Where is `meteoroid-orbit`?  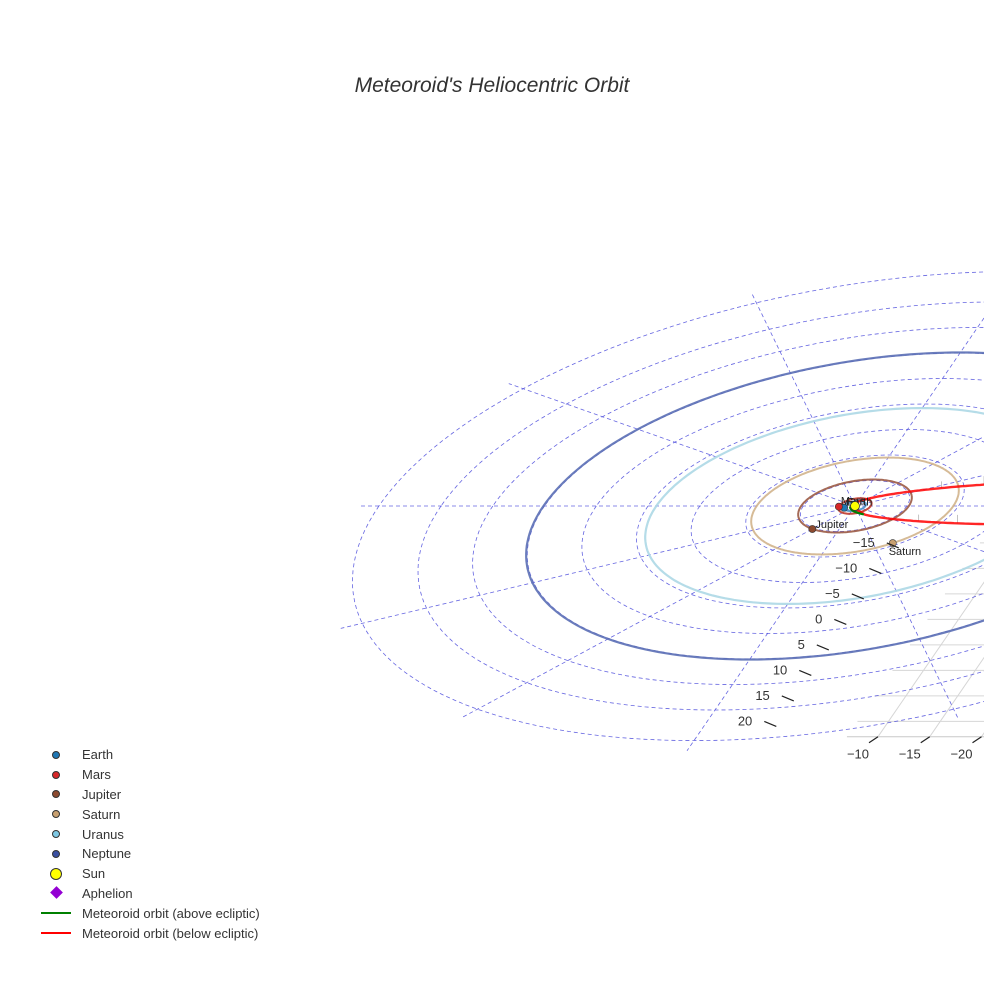 meteoroid-orbit is located at coordinates (916, 504).